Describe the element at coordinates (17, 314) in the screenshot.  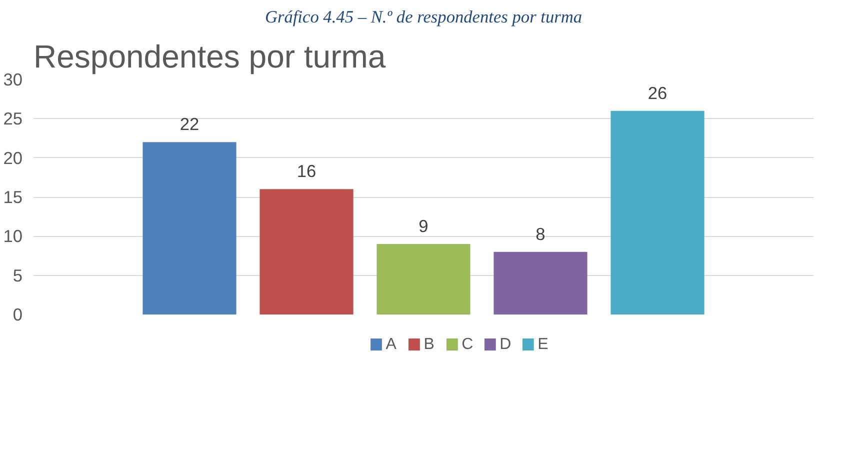
I see `y-tick-label: 0` at that location.